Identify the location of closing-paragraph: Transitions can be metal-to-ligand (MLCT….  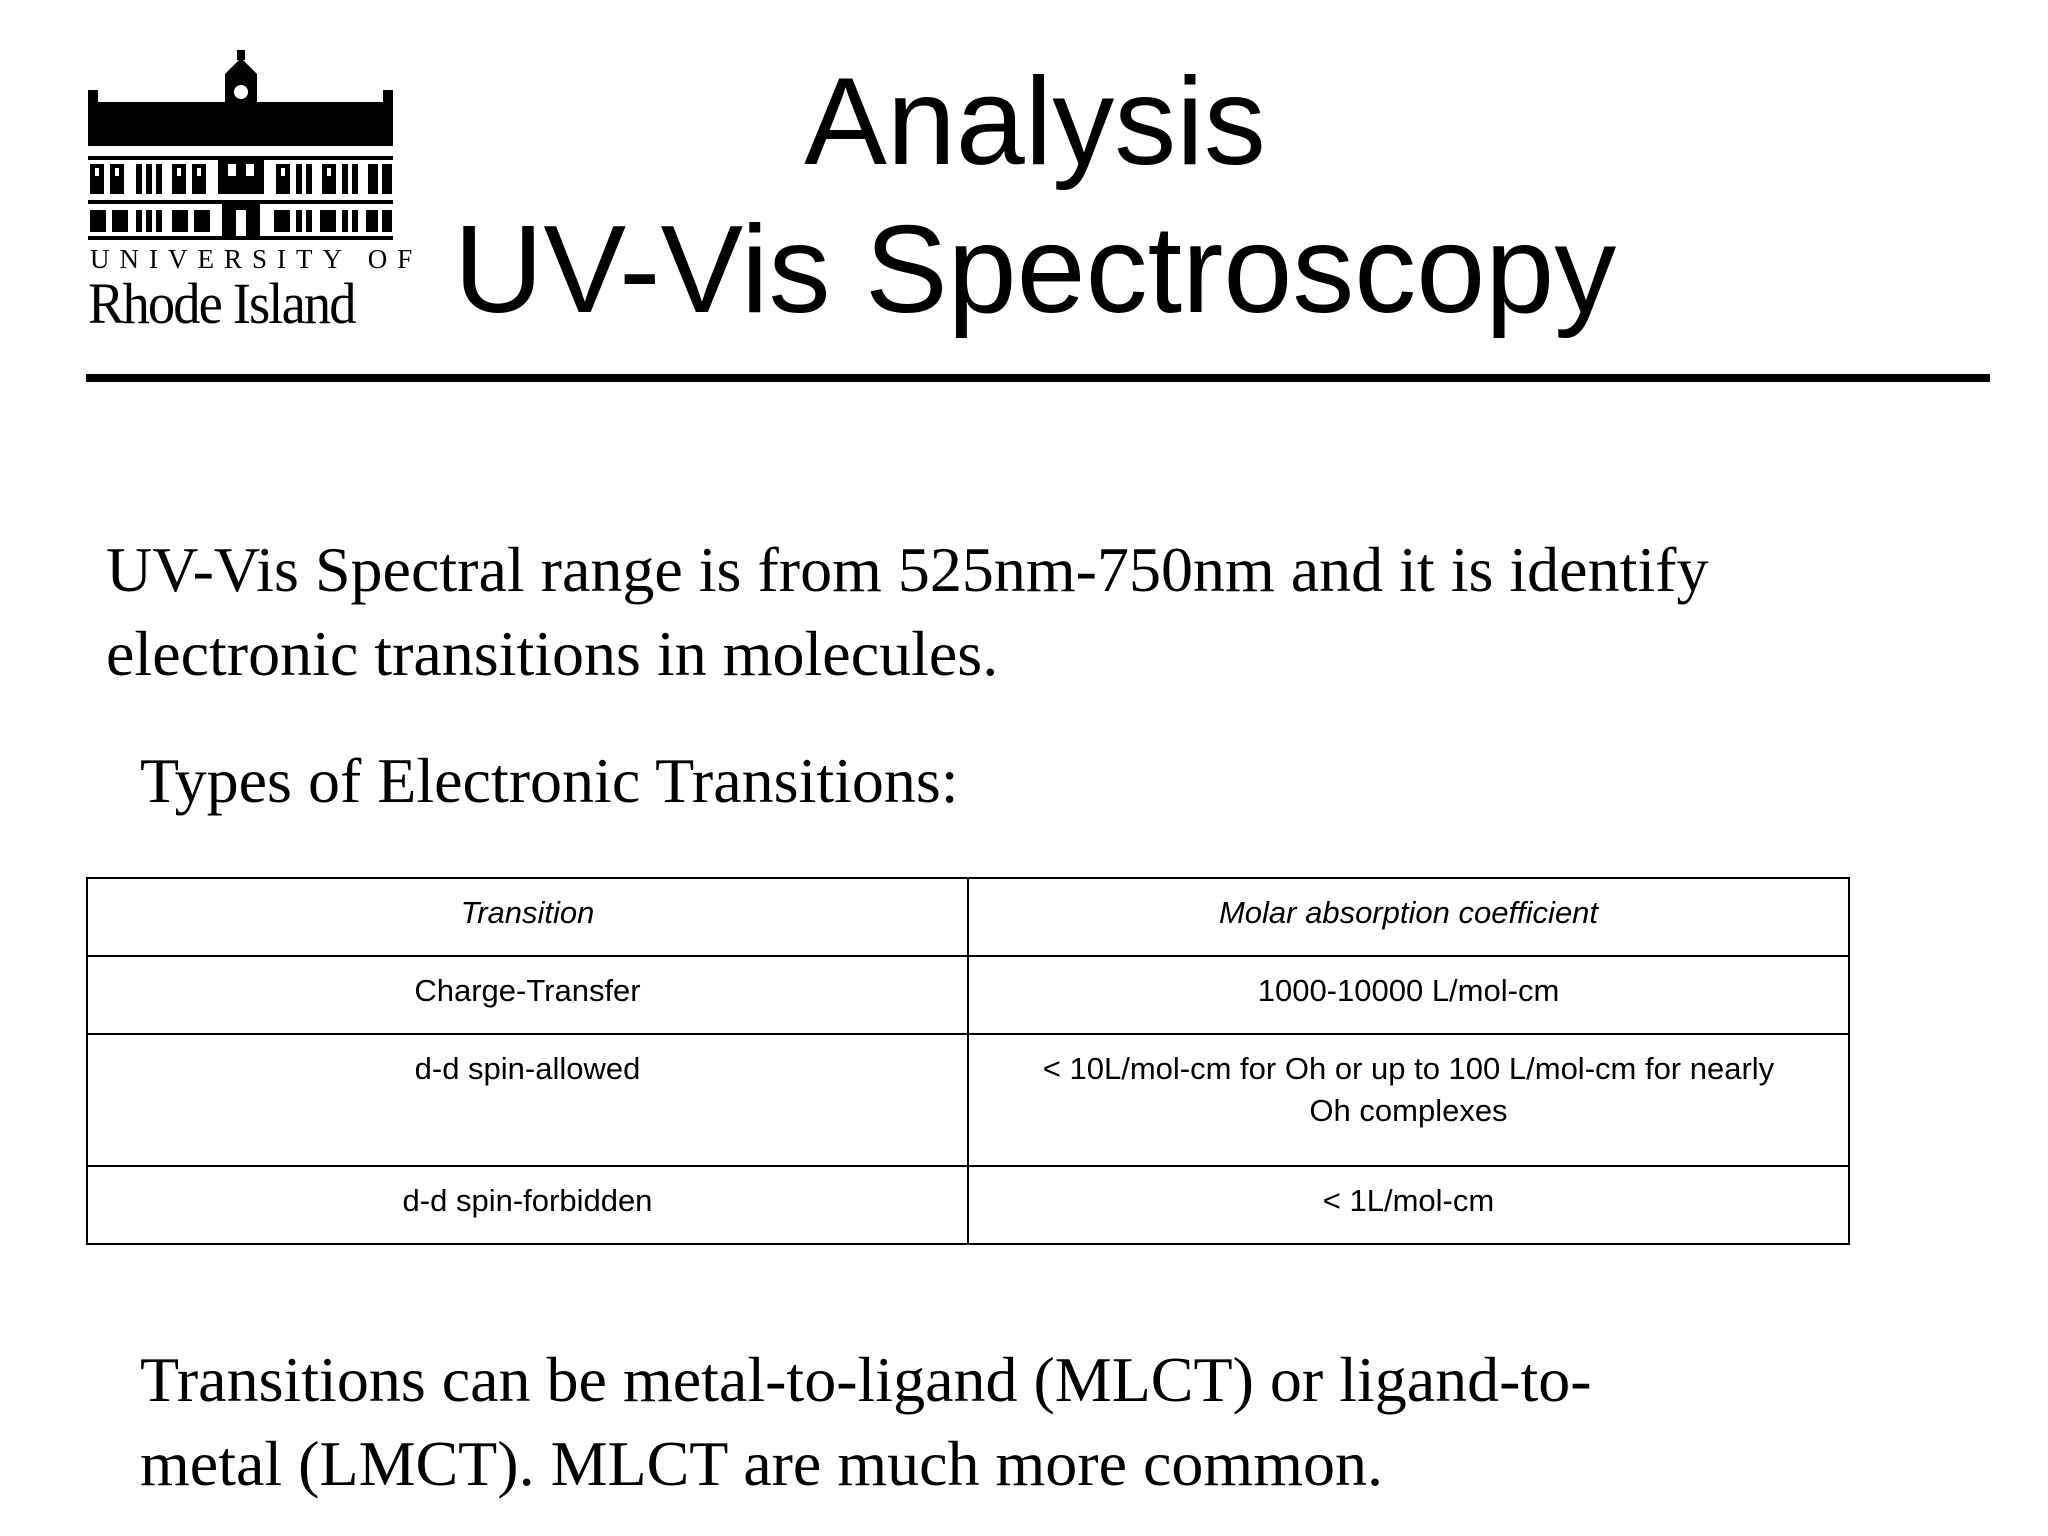
(866, 1422).